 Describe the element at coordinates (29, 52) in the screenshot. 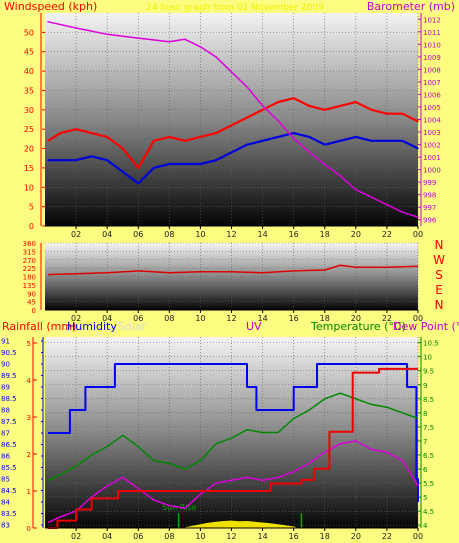

I see `y-tick-label: 45` at that location.